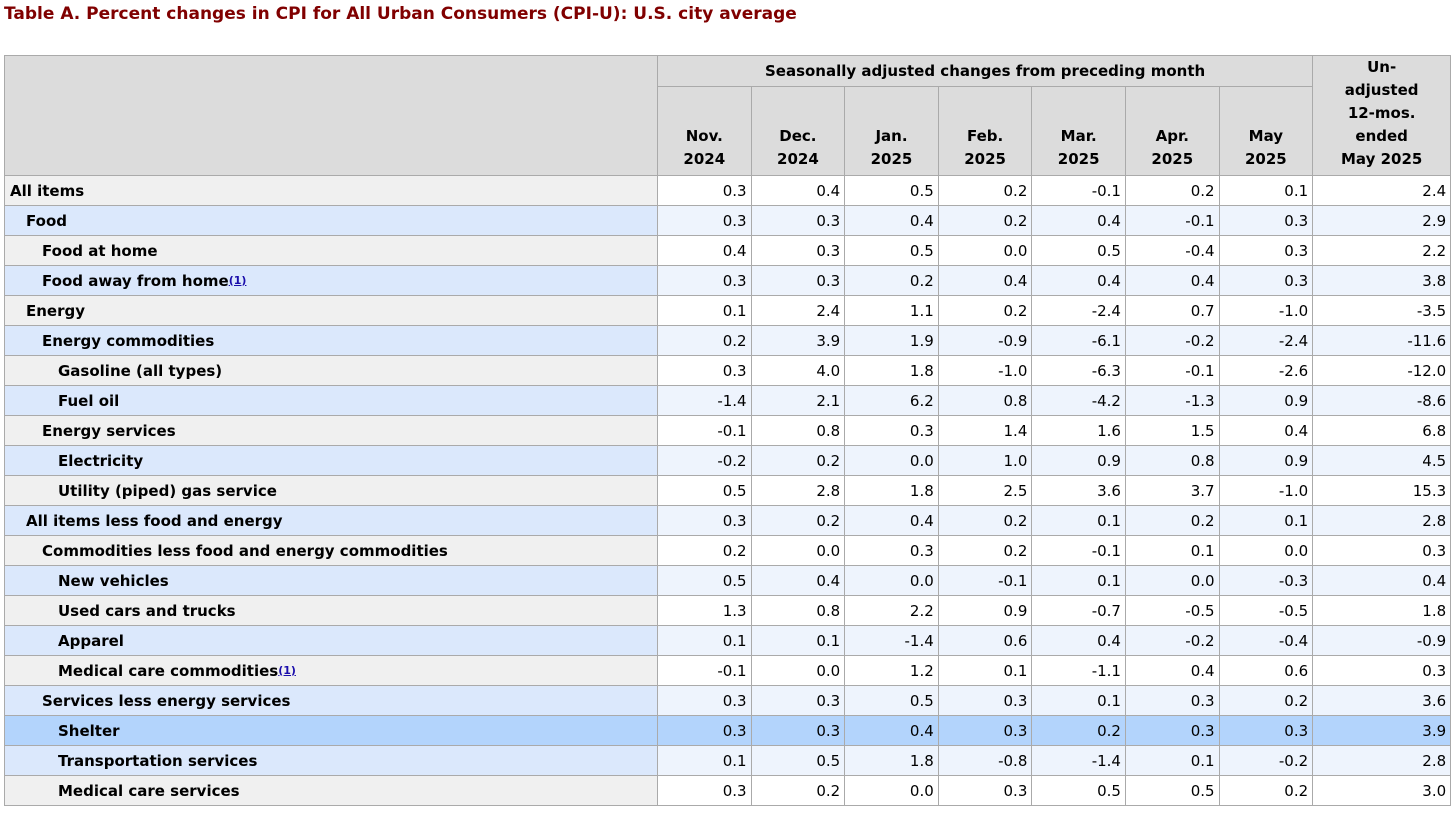  Describe the element at coordinates (331, 190) in the screenshot. I see `row-label: All items` at that location.